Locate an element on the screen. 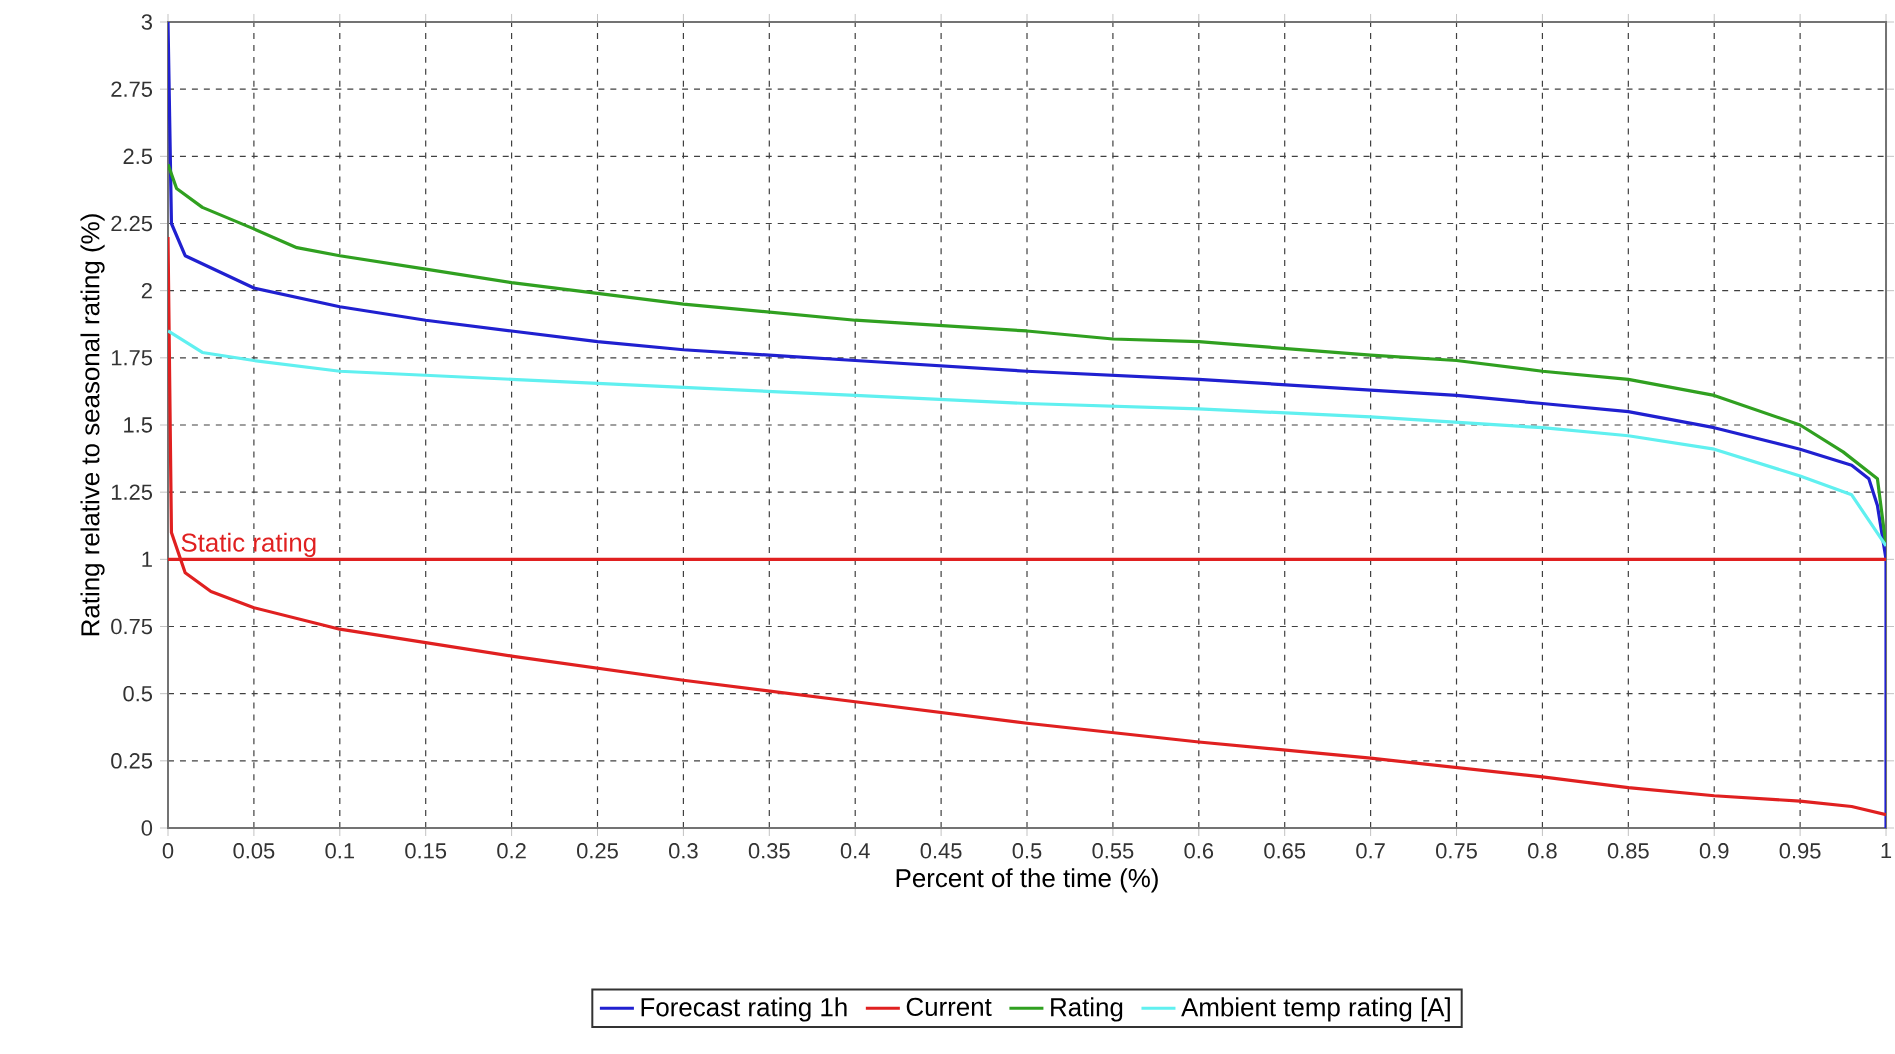  x-tick-label: 0.45 is located at coordinates (941, 851).